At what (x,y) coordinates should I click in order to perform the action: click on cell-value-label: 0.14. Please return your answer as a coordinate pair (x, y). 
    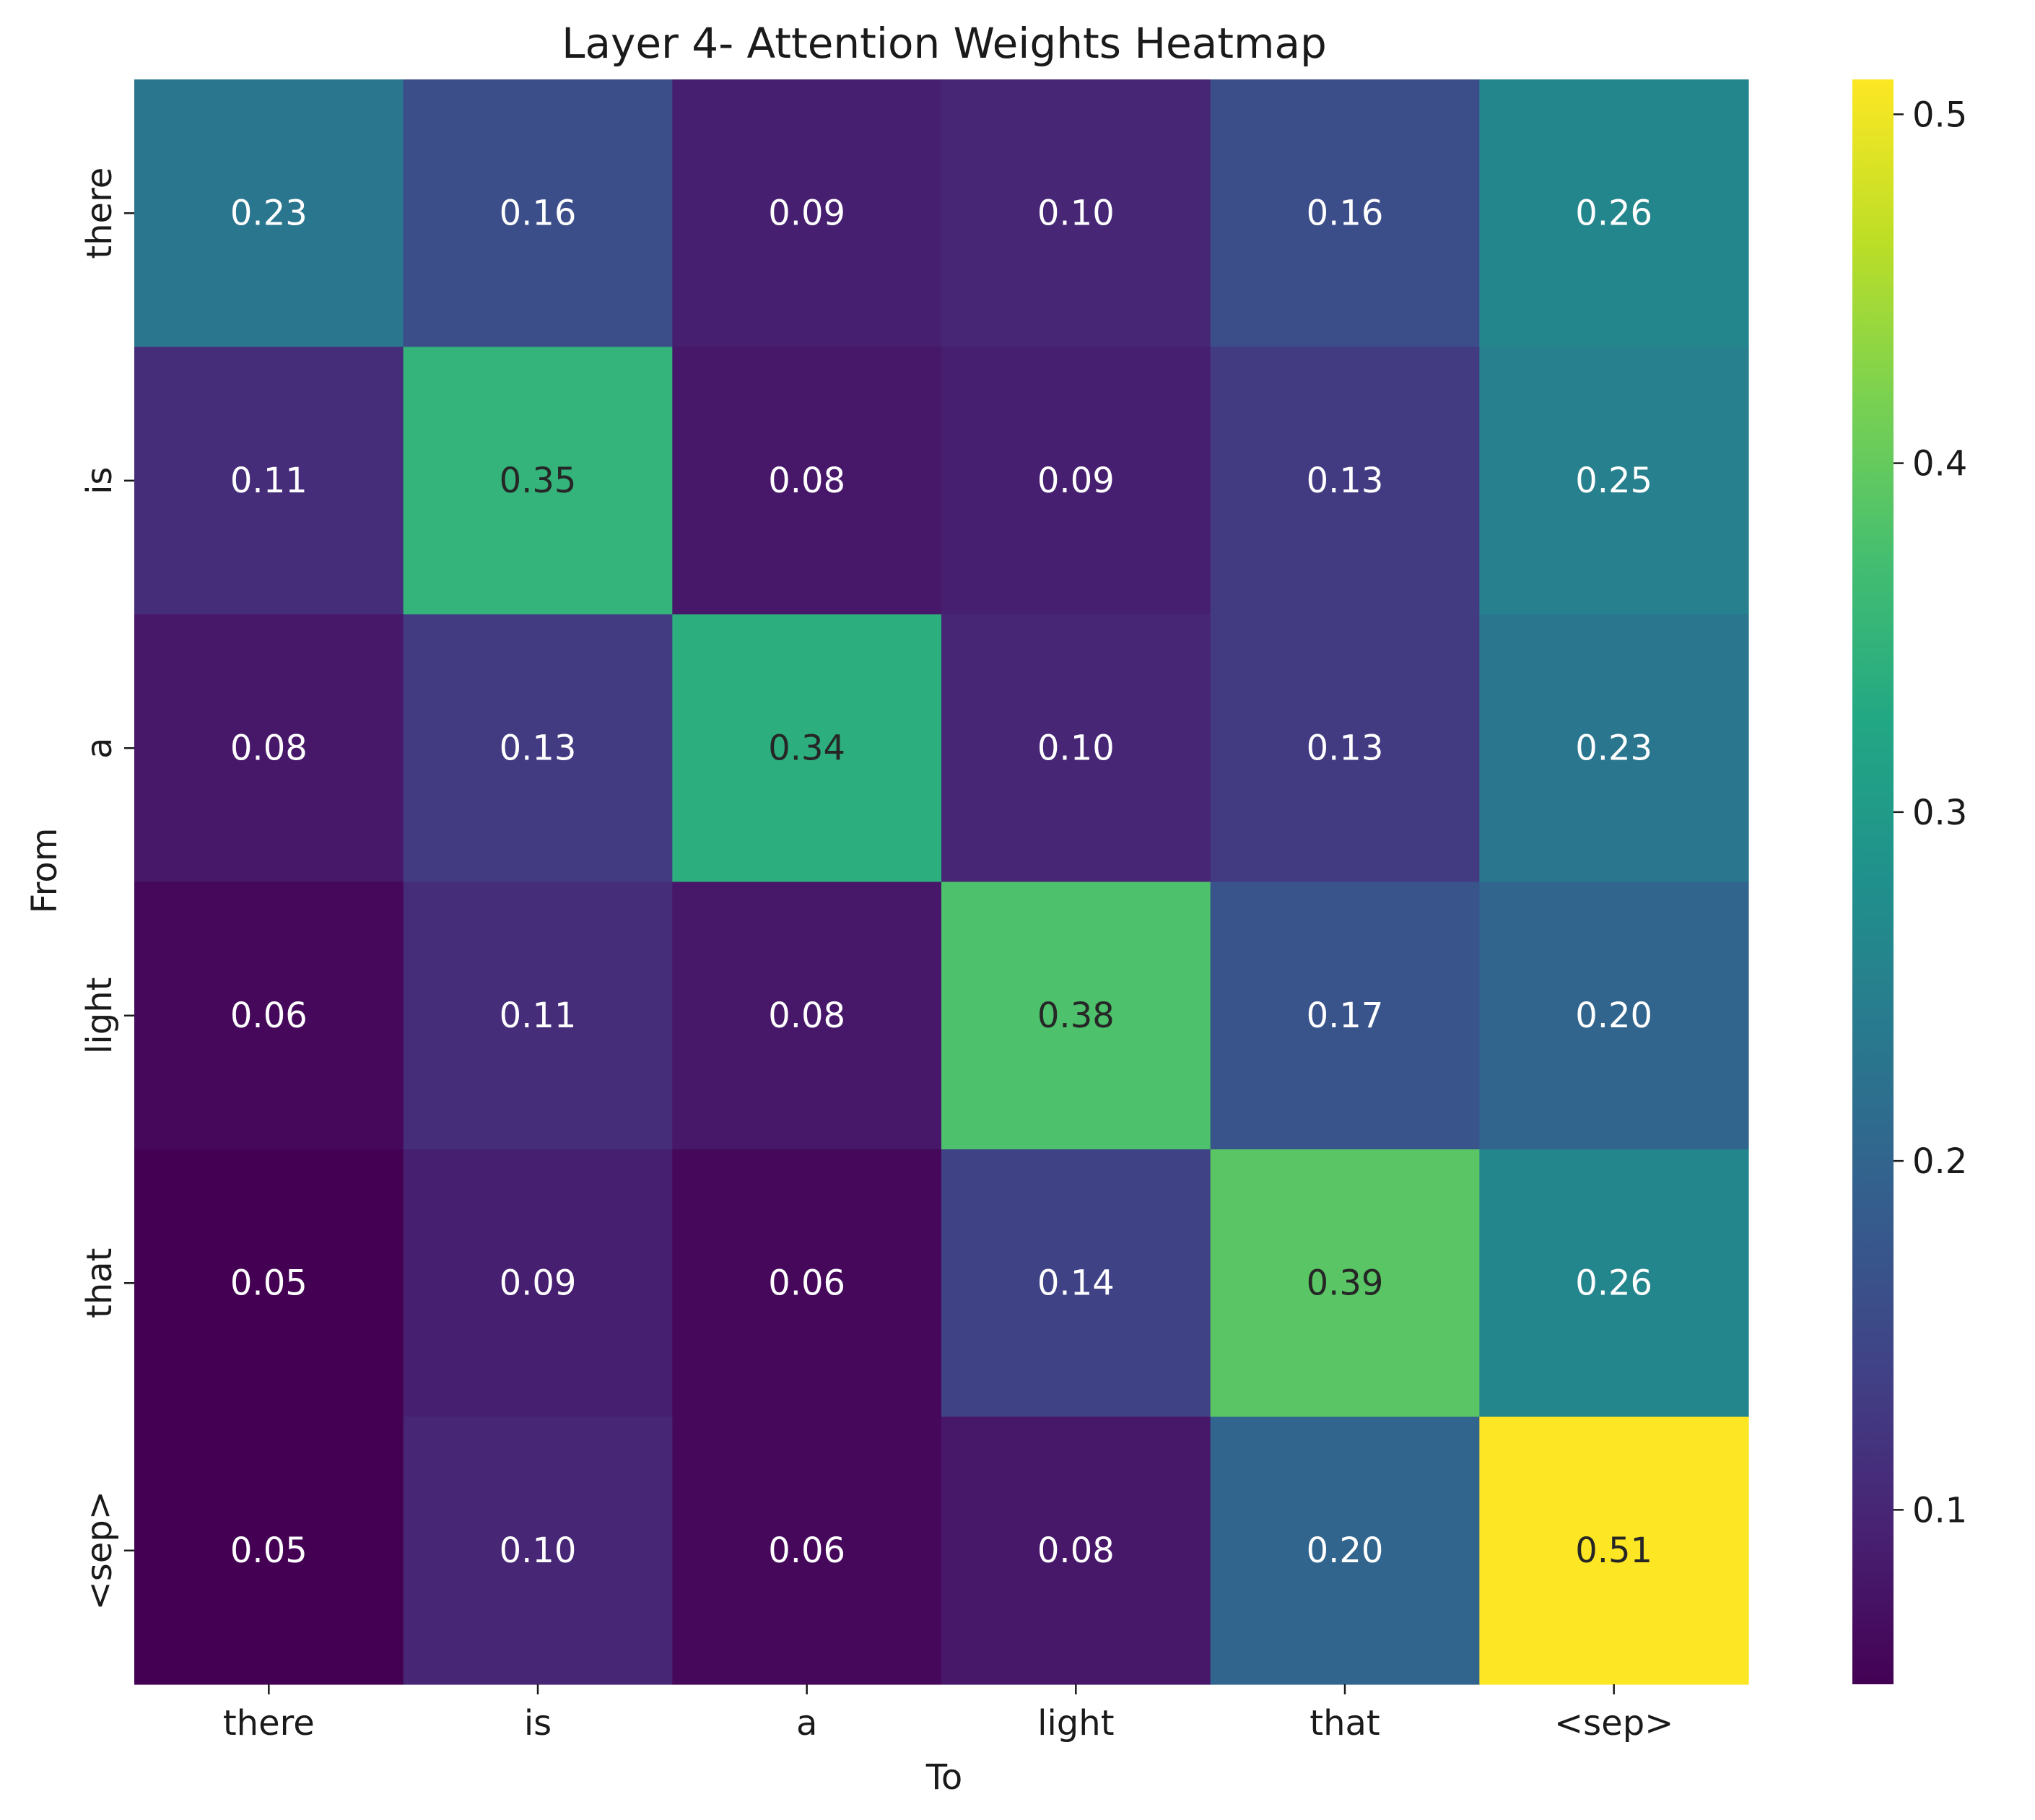
    Looking at the image, I should click on (1076, 1283).